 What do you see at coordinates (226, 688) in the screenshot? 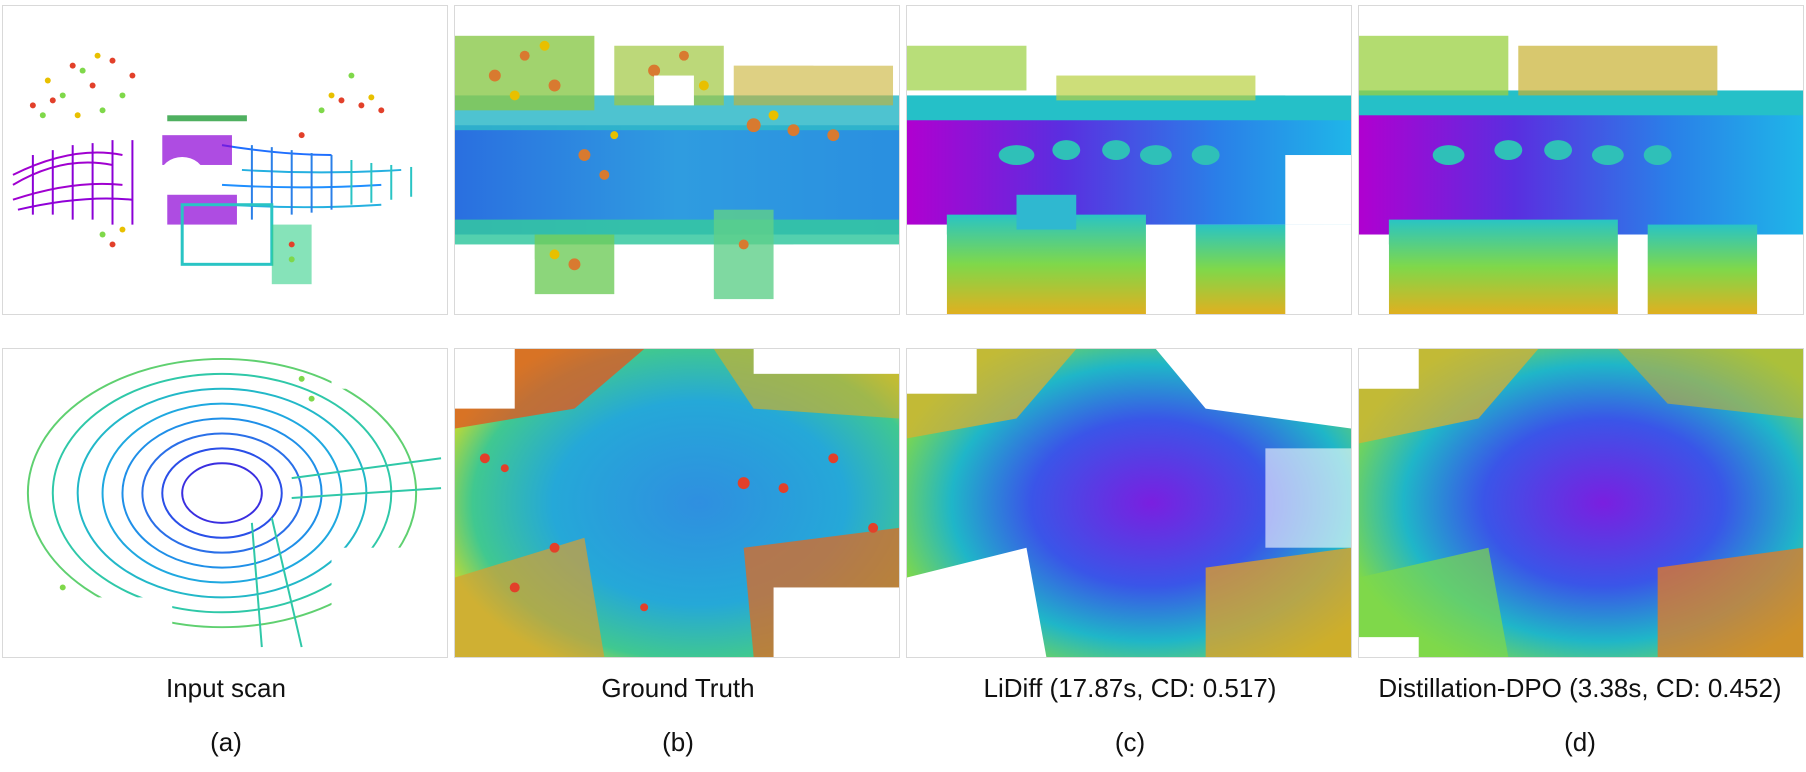
I see `caption-input-scan: Input scan` at bounding box center [226, 688].